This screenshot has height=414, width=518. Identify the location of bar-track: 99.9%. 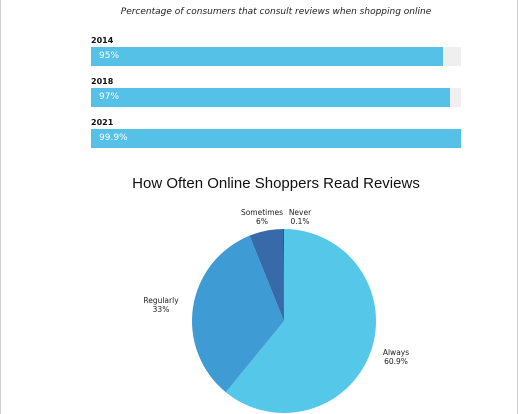
(276, 138).